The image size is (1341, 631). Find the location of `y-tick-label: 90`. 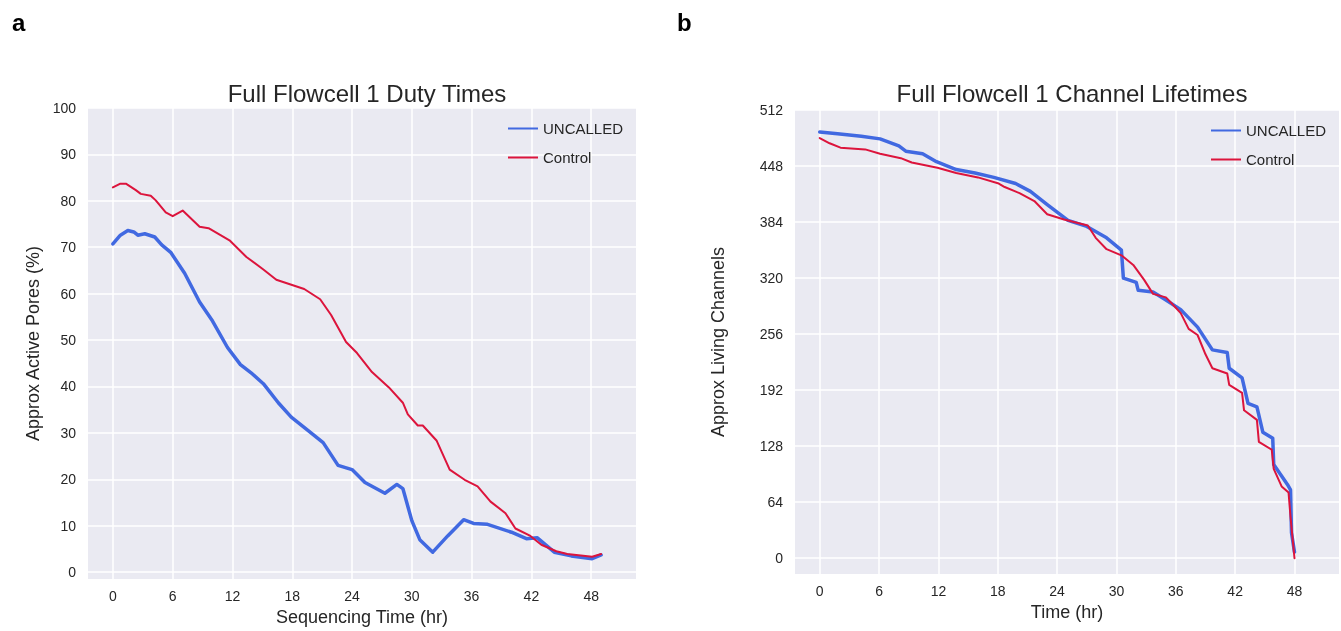

y-tick-label: 90 is located at coordinates (68, 154).